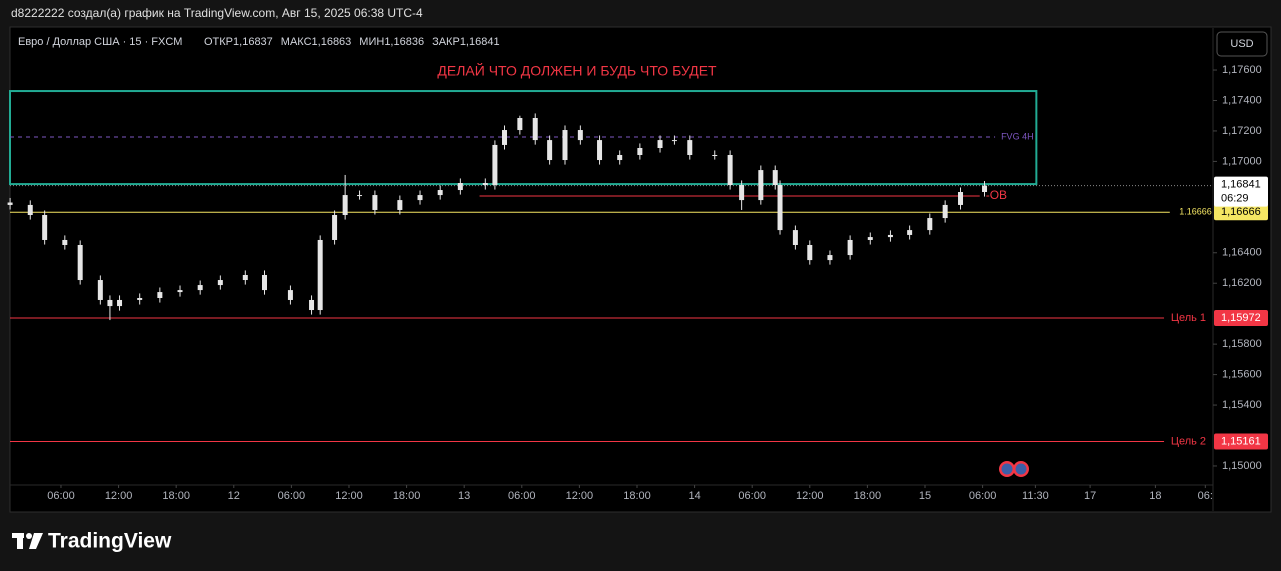 Image resolution: width=1281 pixels, height=571 pixels. Describe the element at coordinates (1241, 191) in the screenshot. I see `last-price-badge` at that location.